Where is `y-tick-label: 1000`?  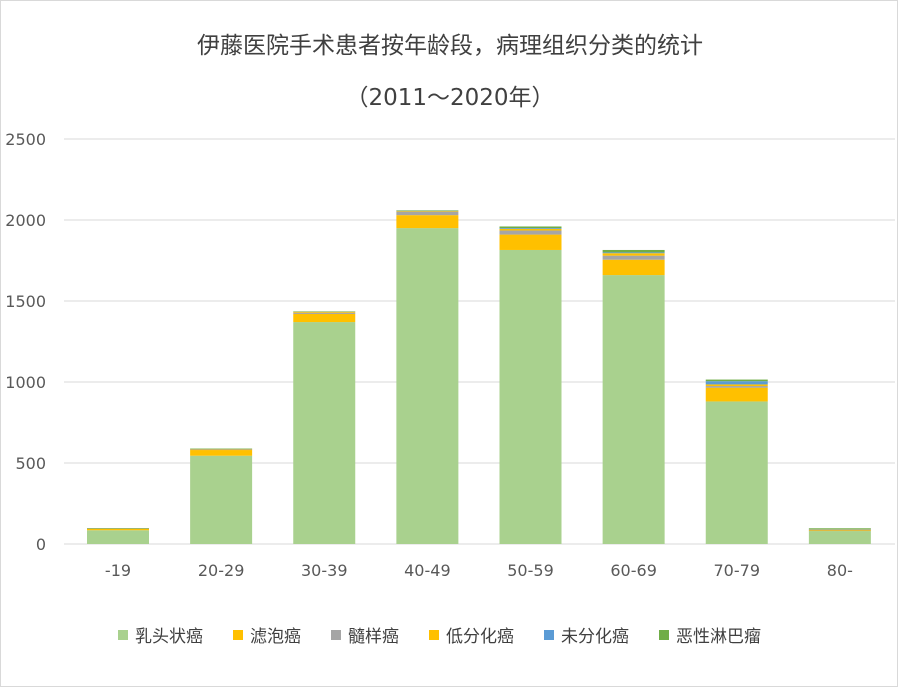
y-tick-label: 1000 is located at coordinates (25, 382).